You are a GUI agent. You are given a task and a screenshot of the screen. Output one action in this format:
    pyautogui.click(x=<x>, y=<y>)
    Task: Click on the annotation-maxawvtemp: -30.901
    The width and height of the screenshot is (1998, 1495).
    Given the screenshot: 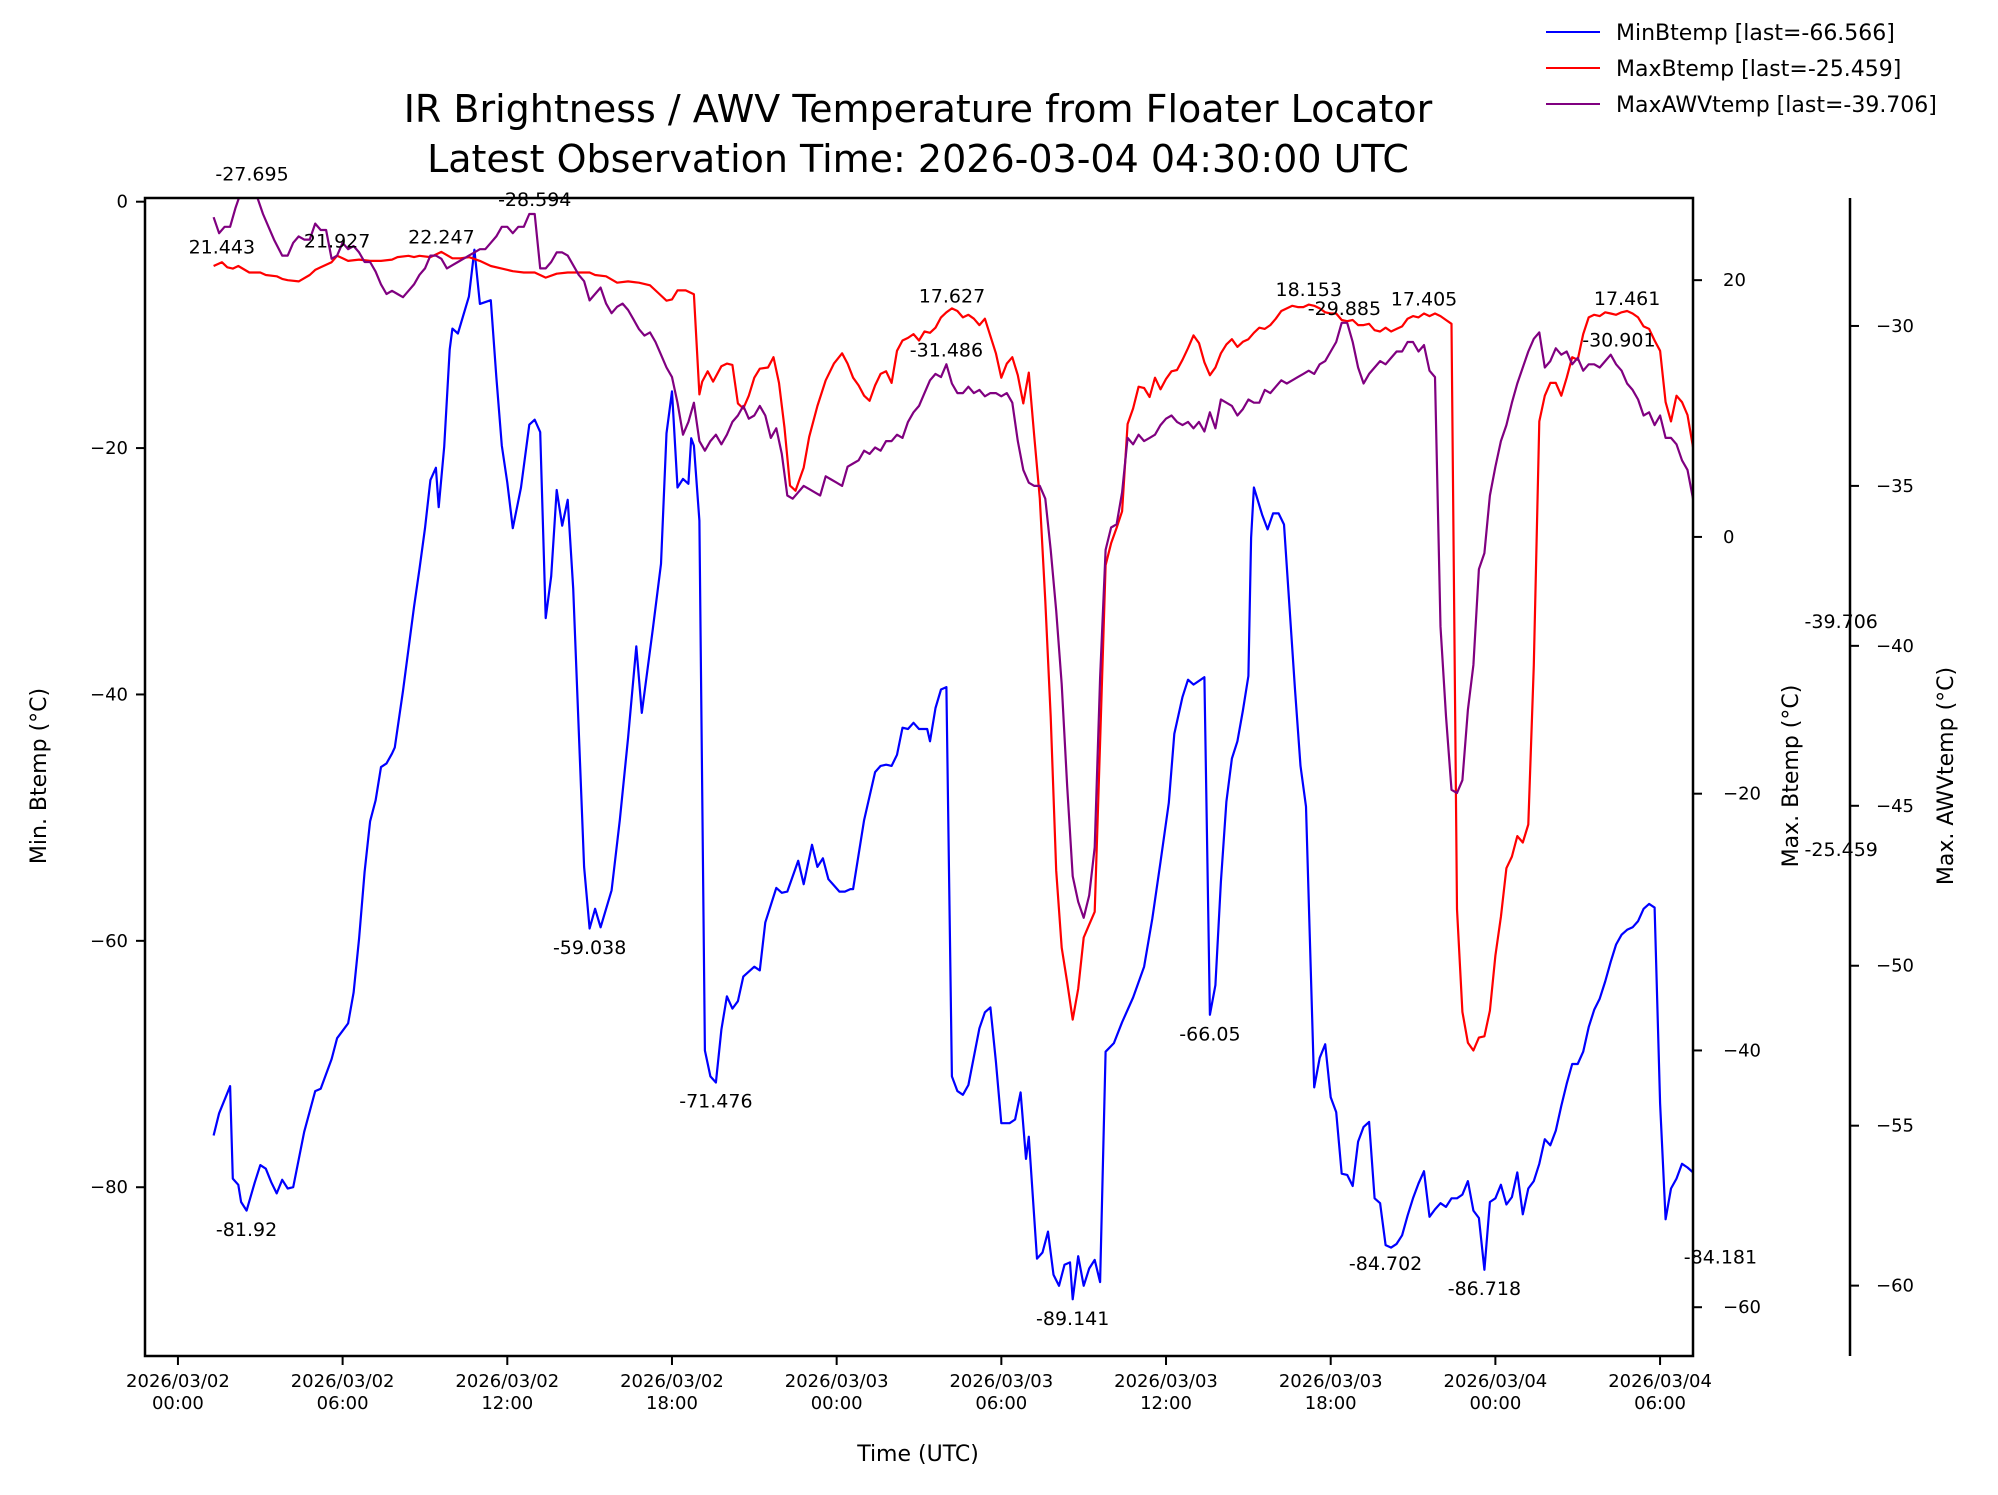 What is the action you would take?
    pyautogui.click(x=1618, y=341)
    